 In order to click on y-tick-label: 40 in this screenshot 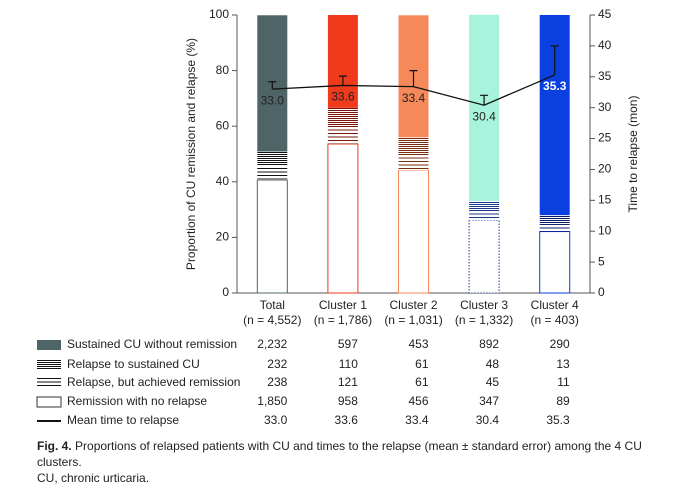, I will do `click(223, 181)`.